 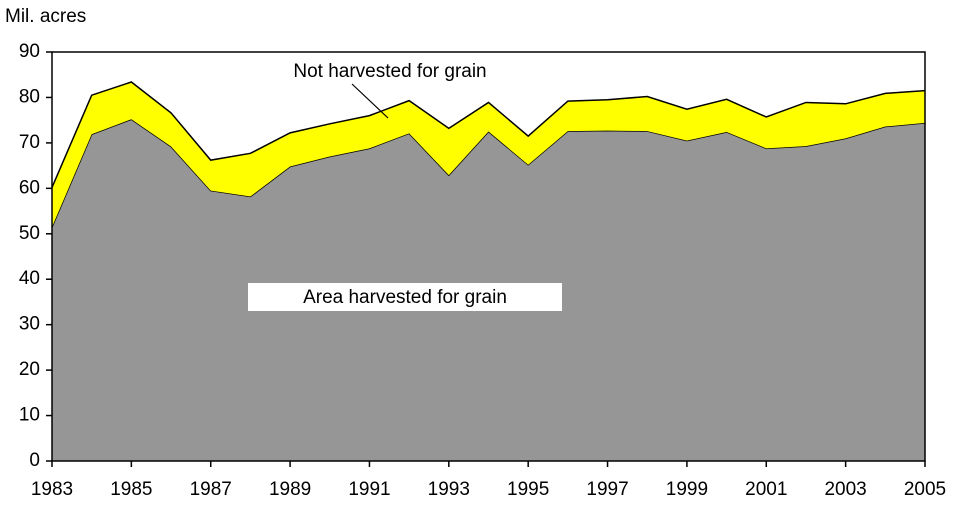 I want to click on x-tick-label: 1999, so click(x=687, y=489).